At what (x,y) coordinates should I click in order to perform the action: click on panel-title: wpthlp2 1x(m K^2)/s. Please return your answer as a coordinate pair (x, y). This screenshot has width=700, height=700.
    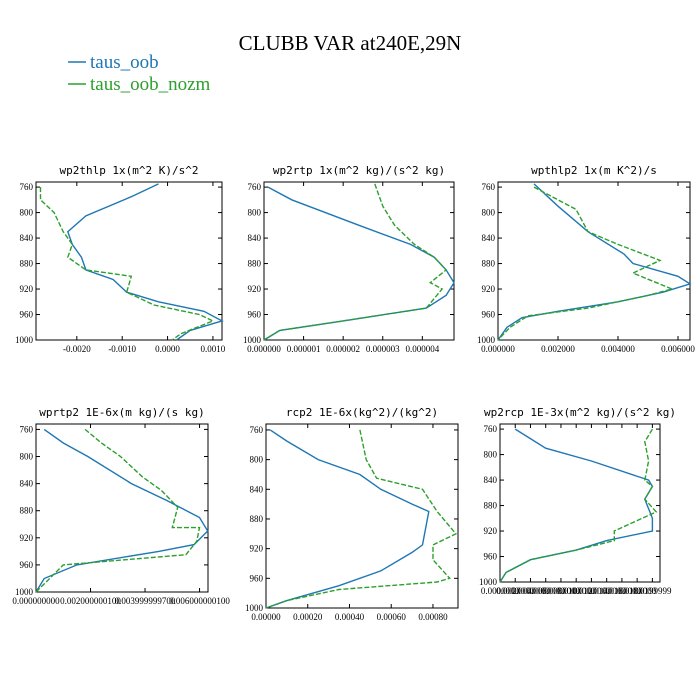
    Looking at the image, I should click on (594, 170).